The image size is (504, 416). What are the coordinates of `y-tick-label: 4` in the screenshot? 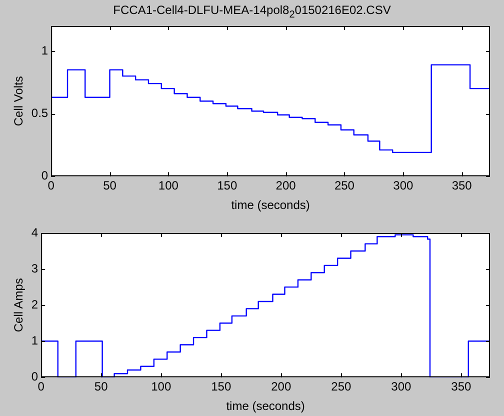 It's located at (34, 232).